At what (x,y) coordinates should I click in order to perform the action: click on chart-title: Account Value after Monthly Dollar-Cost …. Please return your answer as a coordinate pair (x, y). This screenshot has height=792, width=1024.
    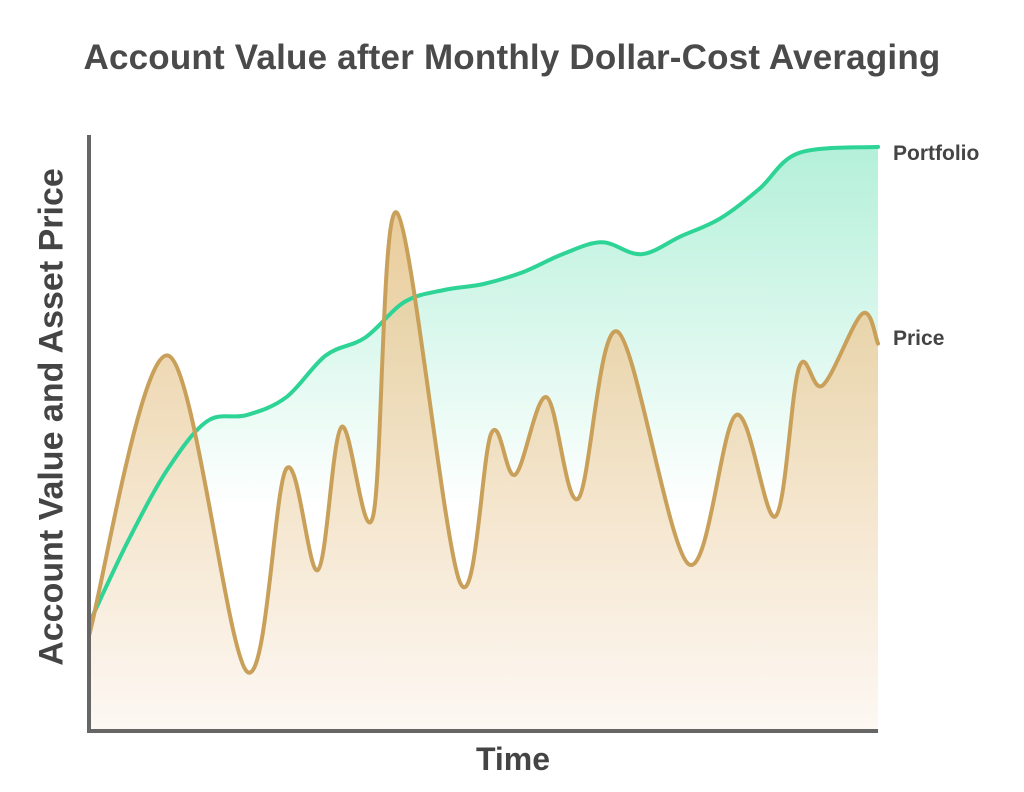
    Looking at the image, I should click on (512, 57).